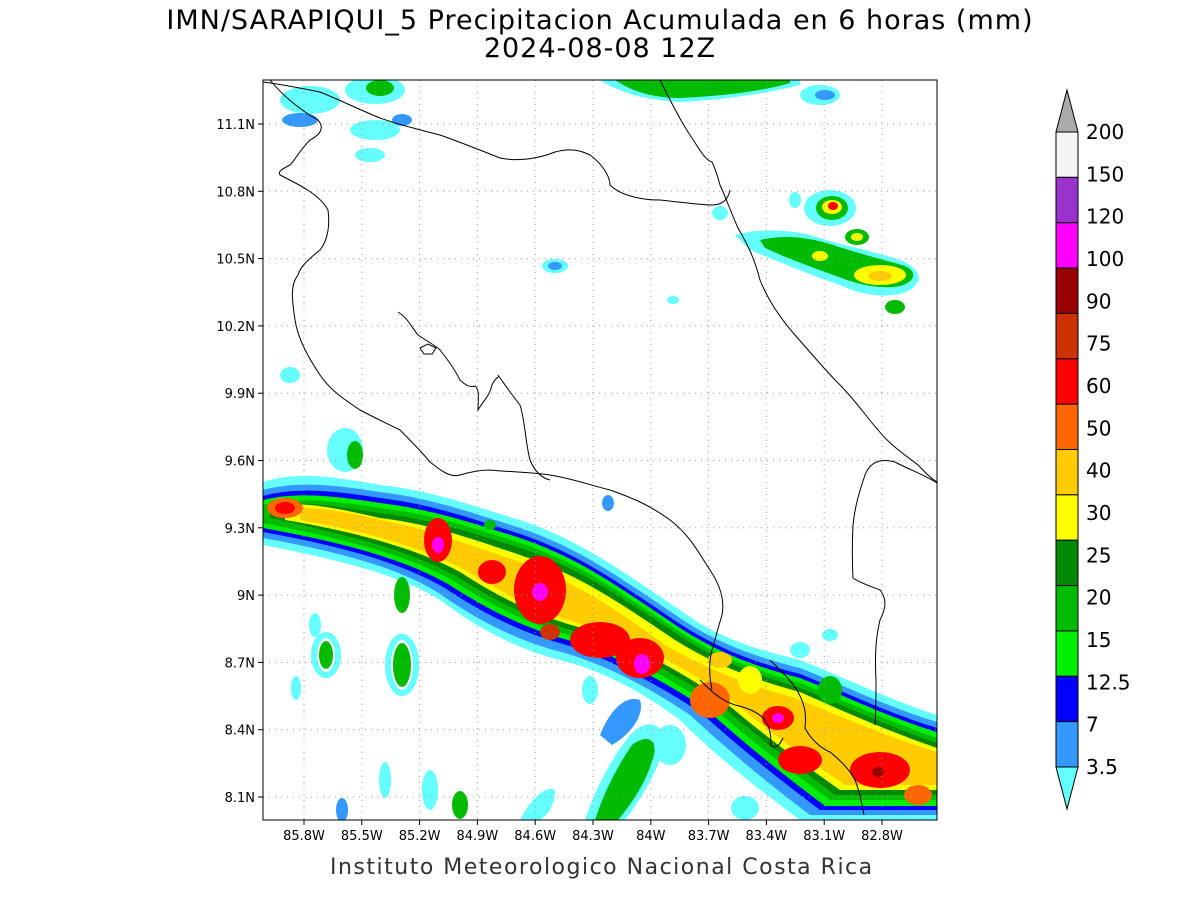 This screenshot has height=900, width=1200. What do you see at coordinates (240, 731) in the screenshot?
I see `lat-tick-label: 8.4N` at bounding box center [240, 731].